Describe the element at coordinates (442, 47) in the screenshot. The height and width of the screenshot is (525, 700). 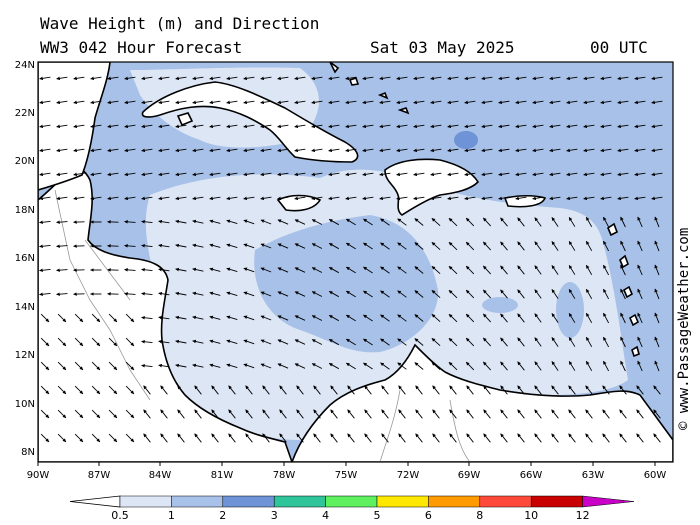
I see `forecast-date: Sat 03 May 2025` at that location.